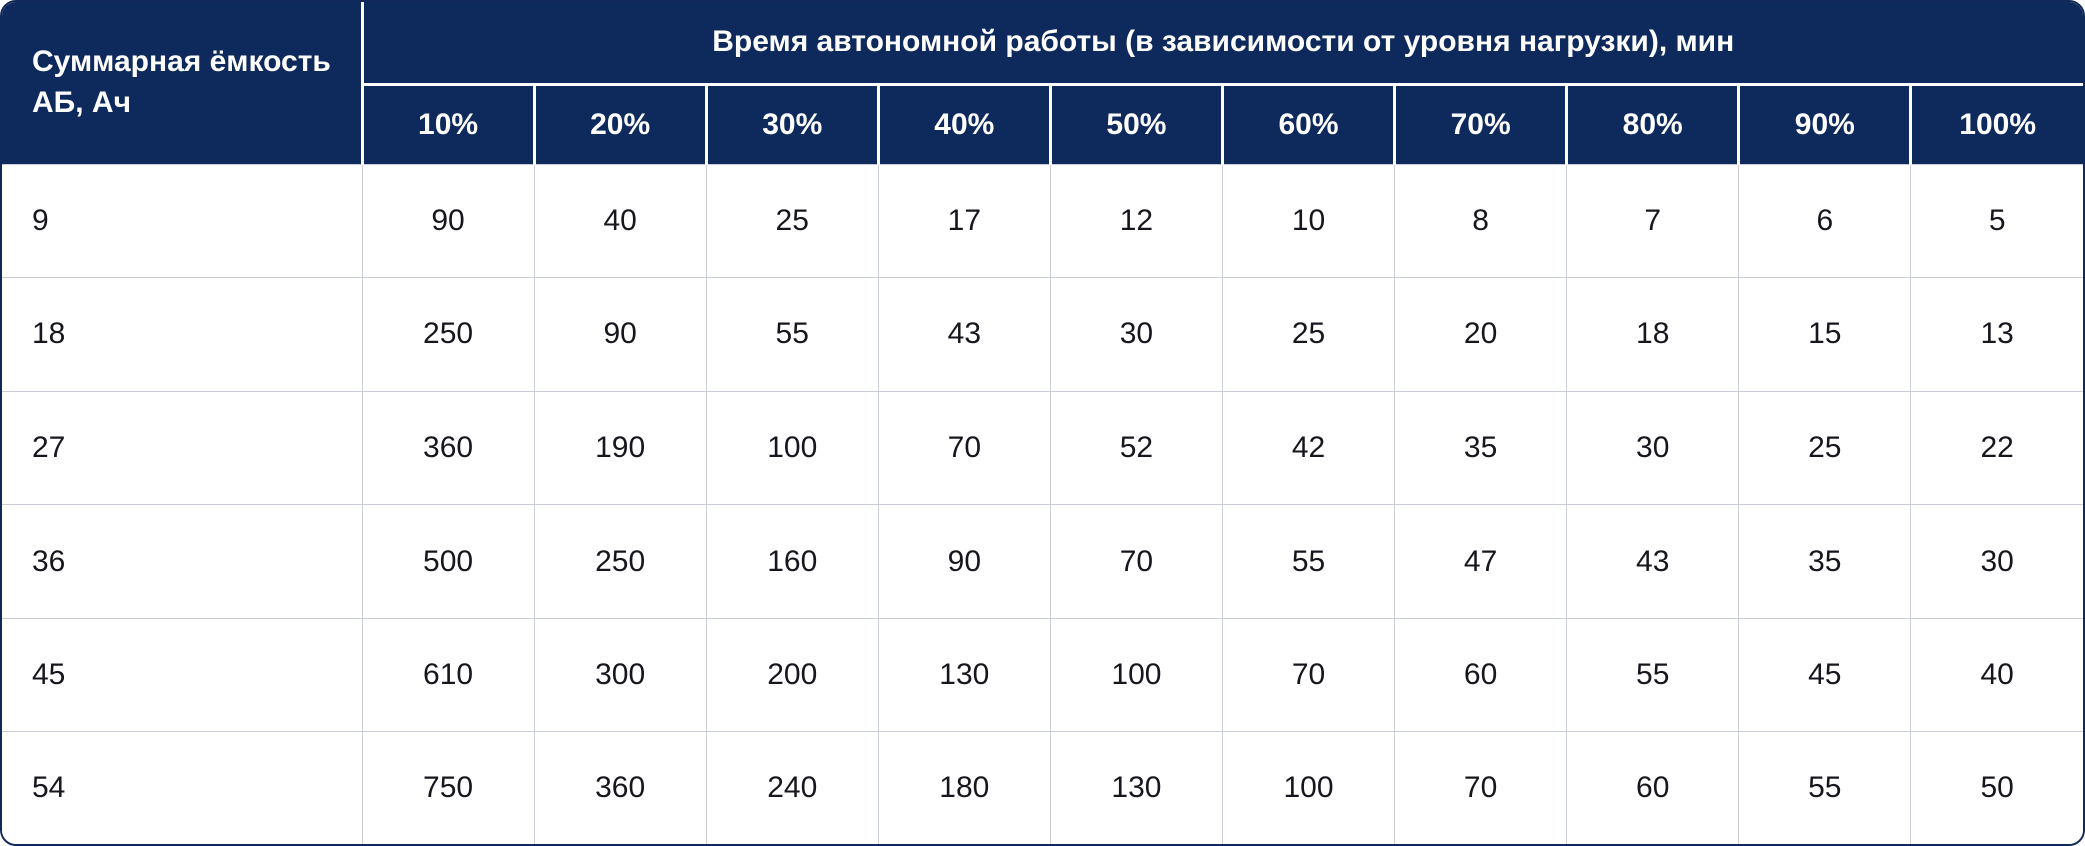 The image size is (2085, 846). Describe the element at coordinates (182, 787) in the screenshot. I see `capacity-cell: 54` at that location.